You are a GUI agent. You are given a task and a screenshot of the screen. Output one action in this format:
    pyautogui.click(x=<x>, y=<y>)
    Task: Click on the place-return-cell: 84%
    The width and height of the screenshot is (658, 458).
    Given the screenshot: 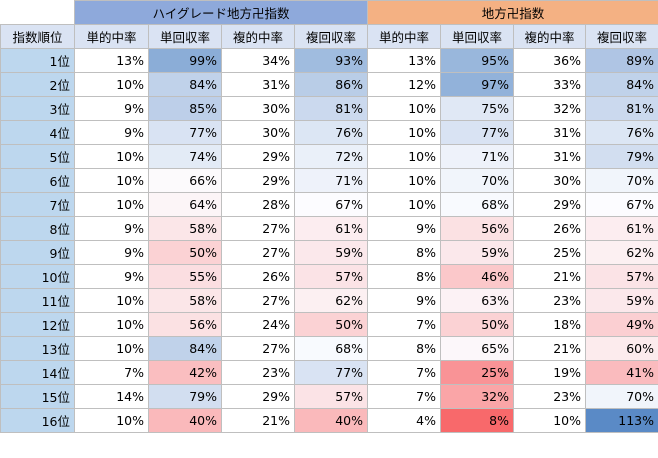 What is the action you would take?
    pyautogui.click(x=621, y=84)
    